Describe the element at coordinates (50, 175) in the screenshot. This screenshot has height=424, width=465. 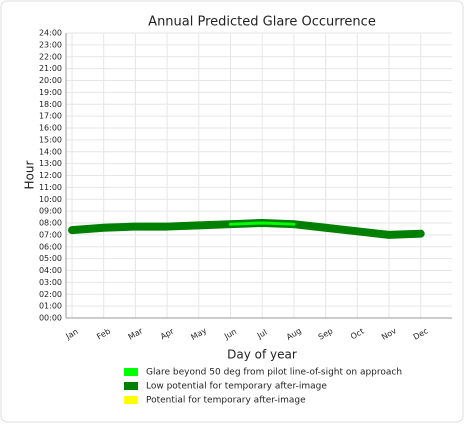
I see `y-tick-label: 12:00` at that location.